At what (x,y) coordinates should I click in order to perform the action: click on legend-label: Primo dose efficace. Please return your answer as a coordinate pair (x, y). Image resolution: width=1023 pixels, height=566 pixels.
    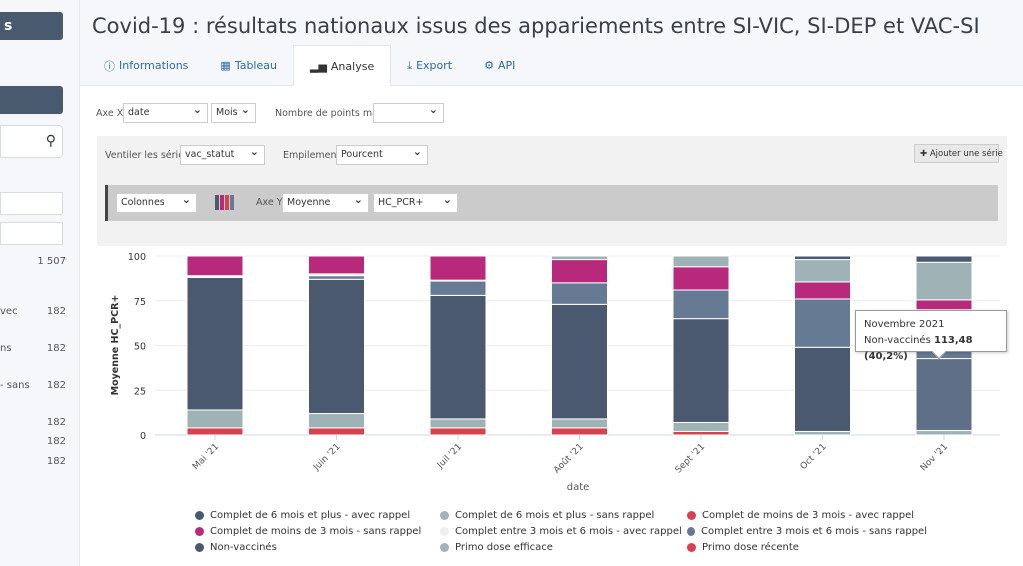
    Looking at the image, I should click on (504, 547).